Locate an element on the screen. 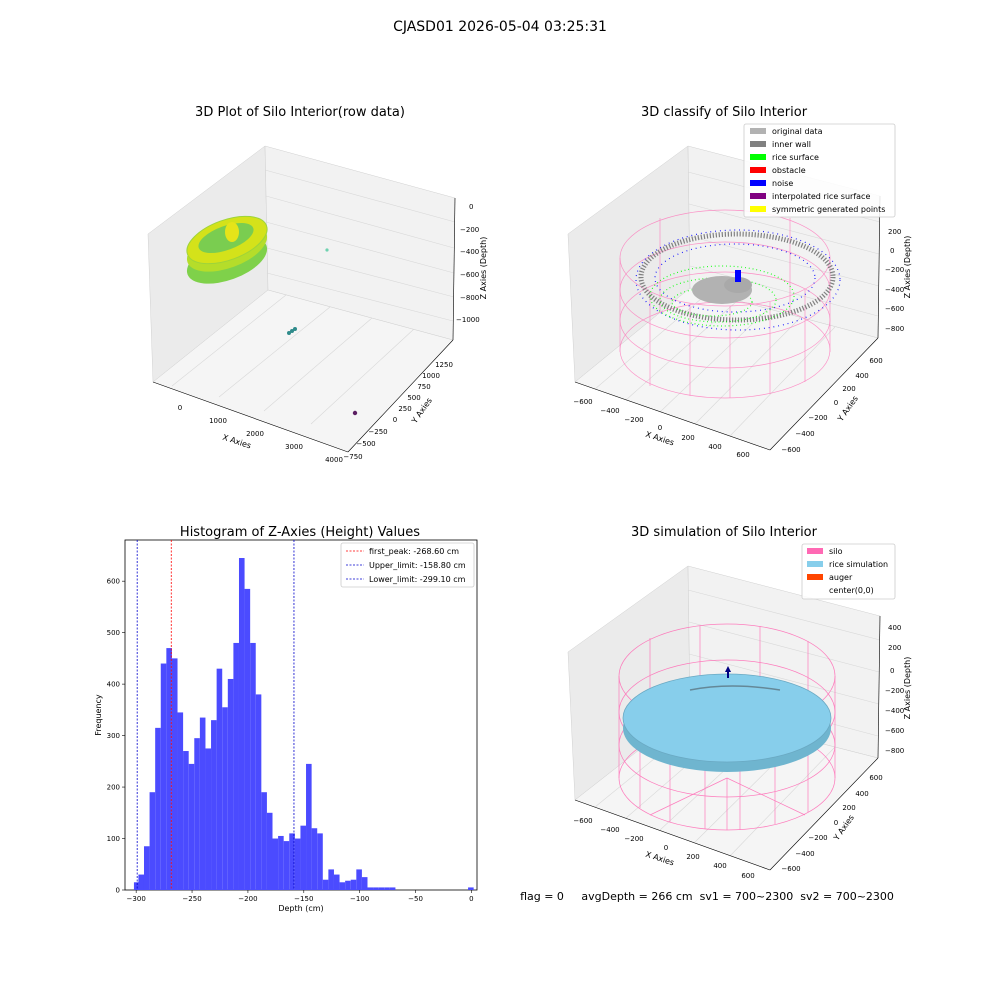  classify-panel: 3D classify of Silo Interior is located at coordinates (739, 282).